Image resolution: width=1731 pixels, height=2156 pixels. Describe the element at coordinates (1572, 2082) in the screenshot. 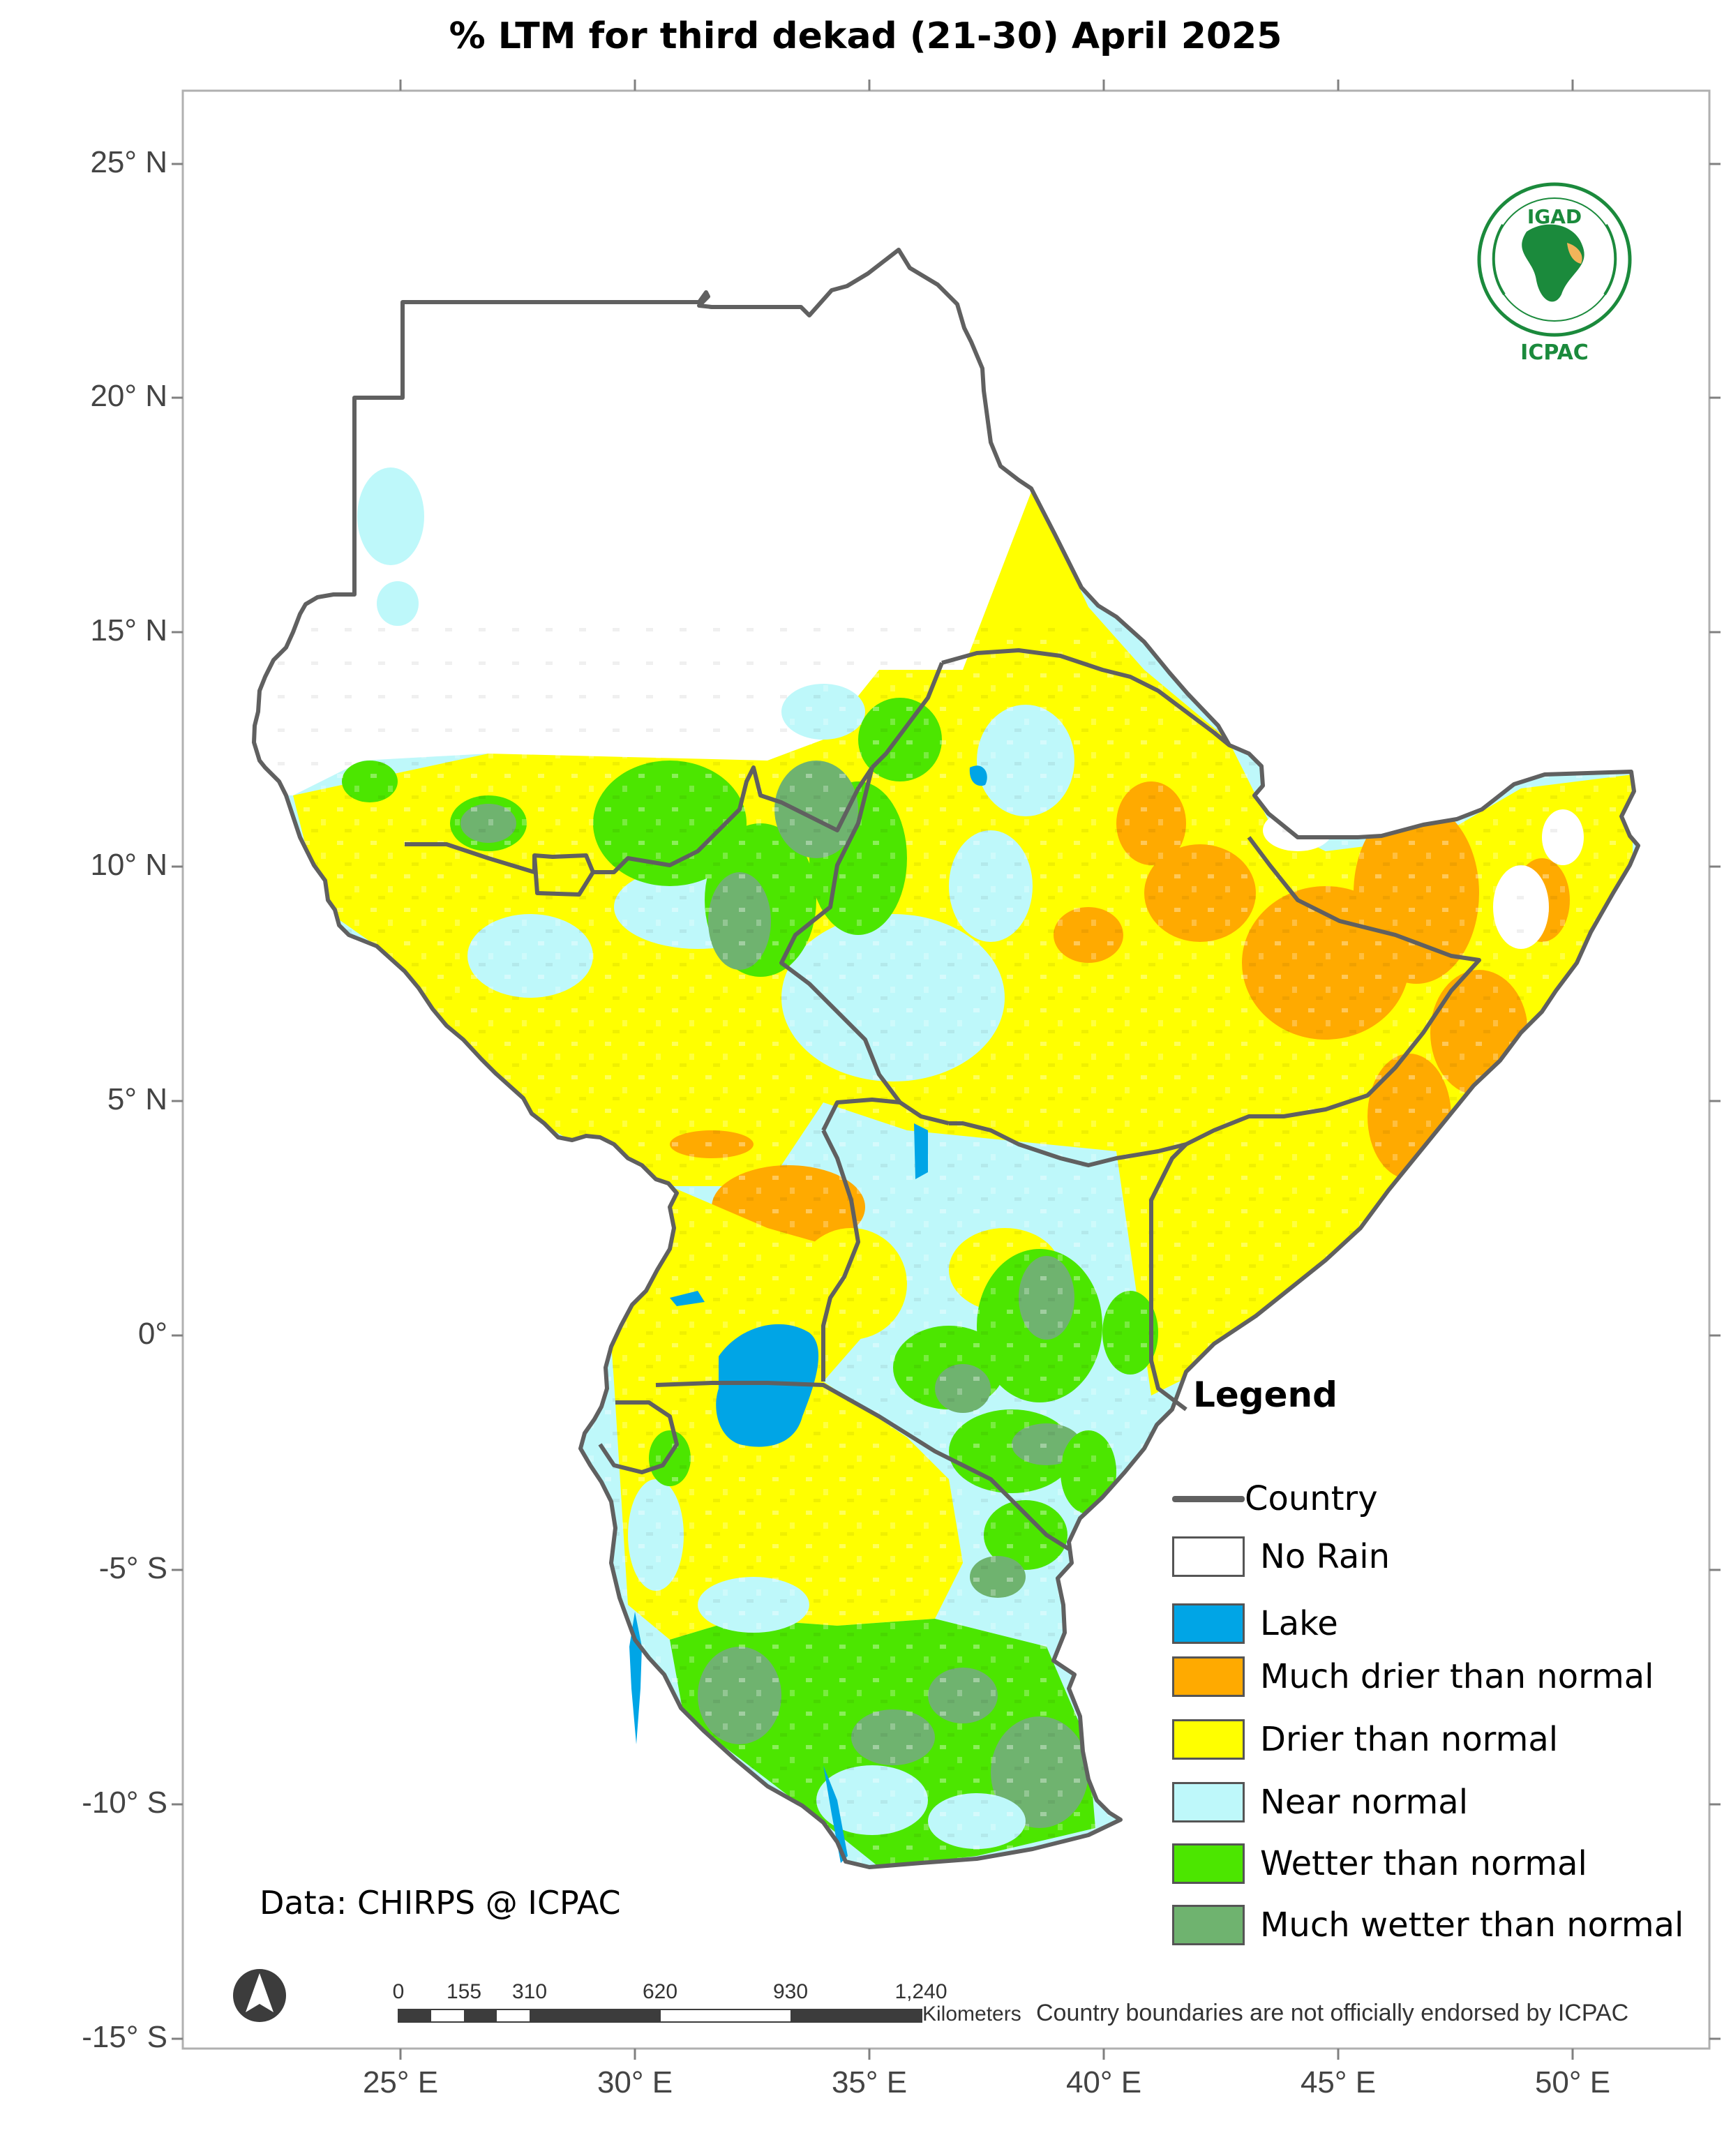

I see `lon-label-50e: 50° E` at that location.